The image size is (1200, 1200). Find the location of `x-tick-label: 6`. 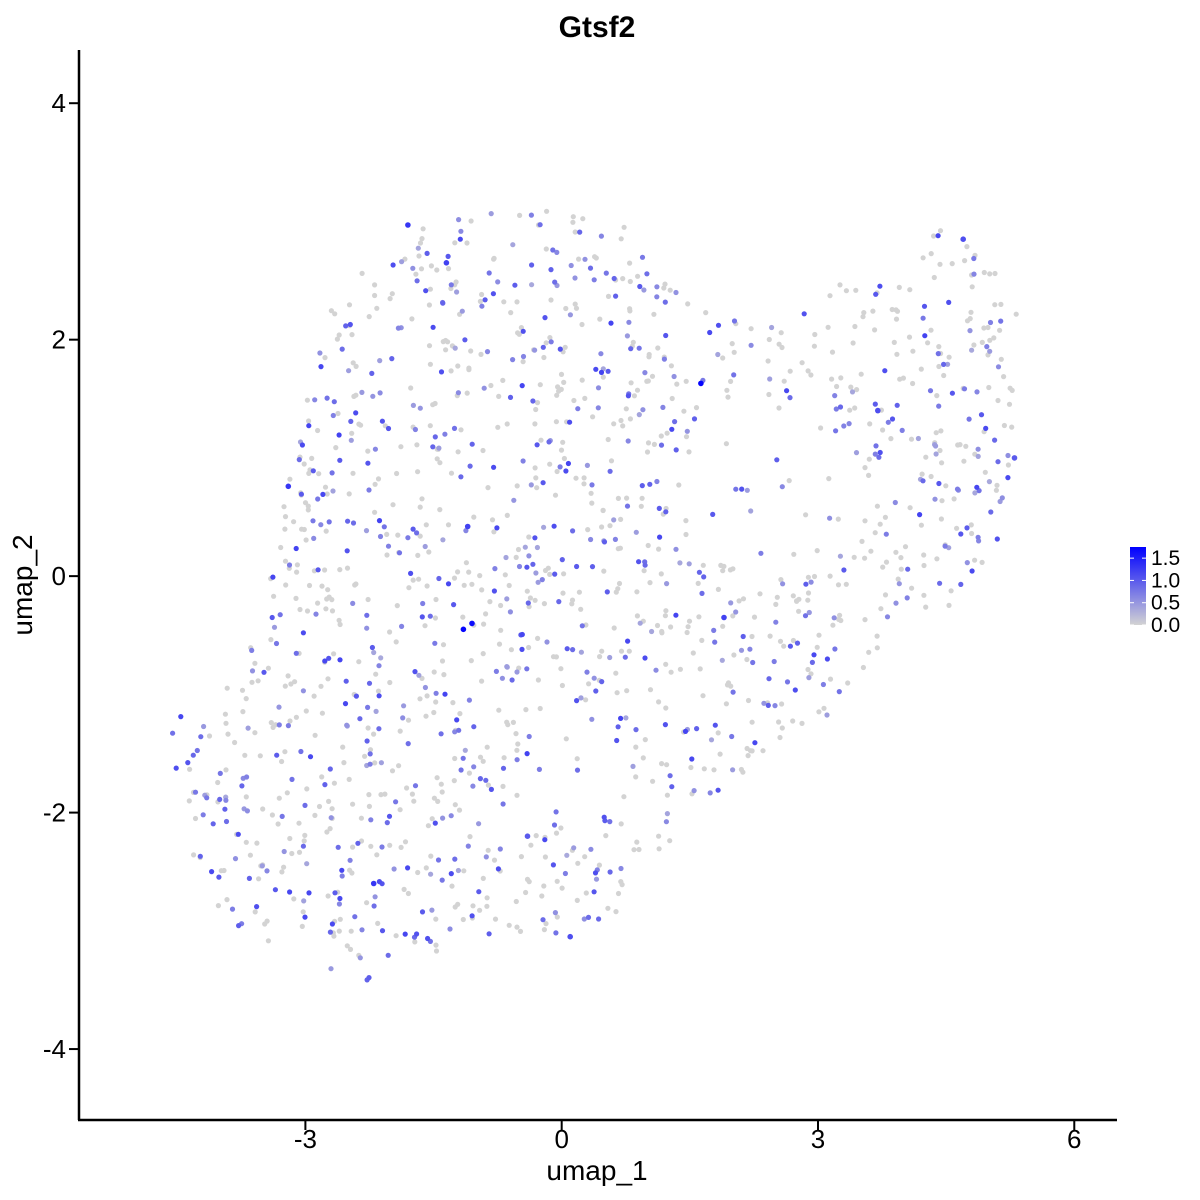

x-tick-label: 6 is located at coordinates (1074, 1139).